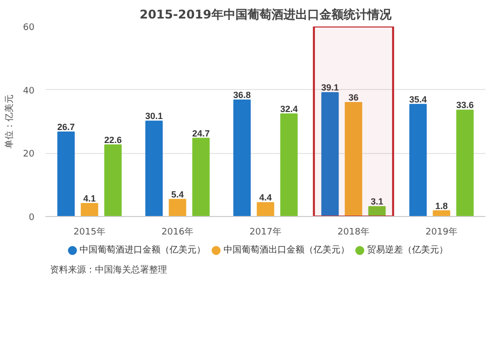 The image size is (500, 362). Describe the element at coordinates (31, 218) in the screenshot. I see `y-tick-label: 0` at that location.